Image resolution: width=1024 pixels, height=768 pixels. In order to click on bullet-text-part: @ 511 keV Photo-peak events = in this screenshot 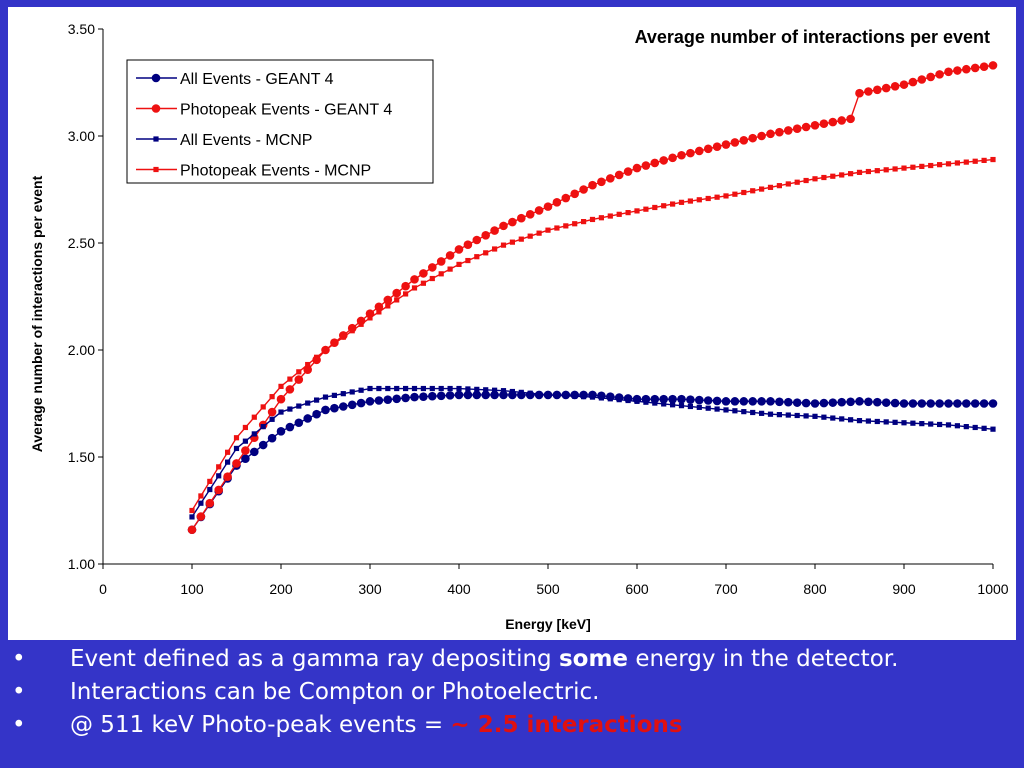, I will do `click(260, 725)`.